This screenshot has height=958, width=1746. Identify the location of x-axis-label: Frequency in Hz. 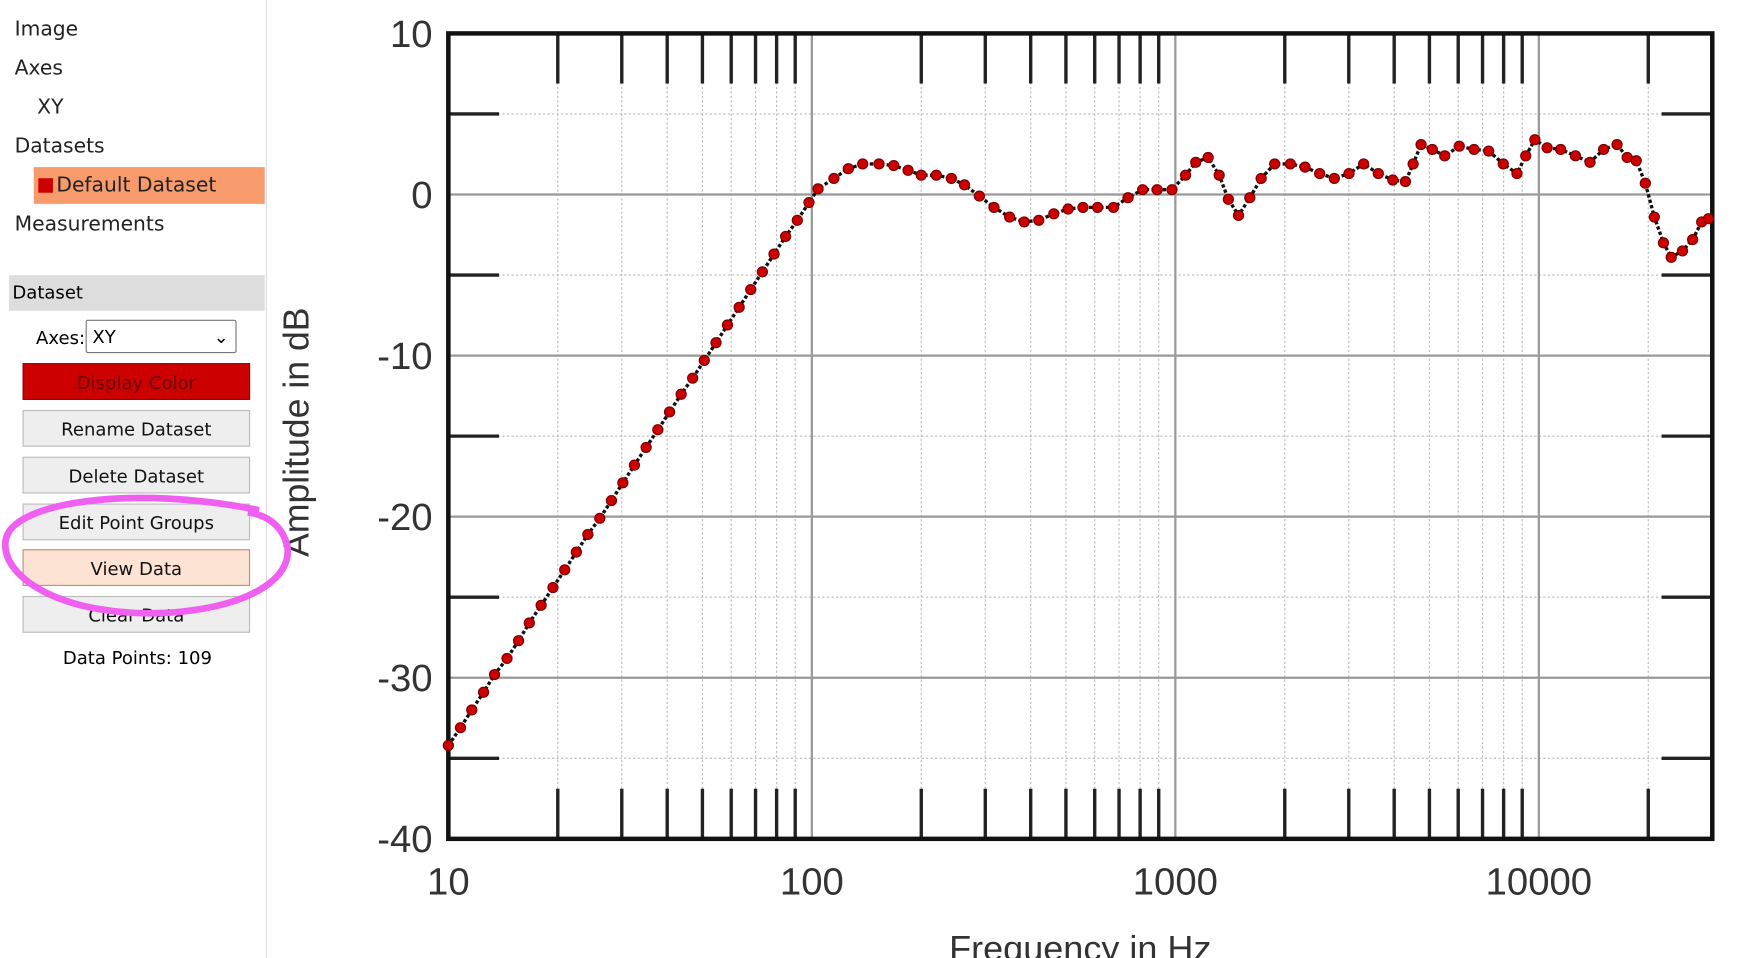
(1080, 943).